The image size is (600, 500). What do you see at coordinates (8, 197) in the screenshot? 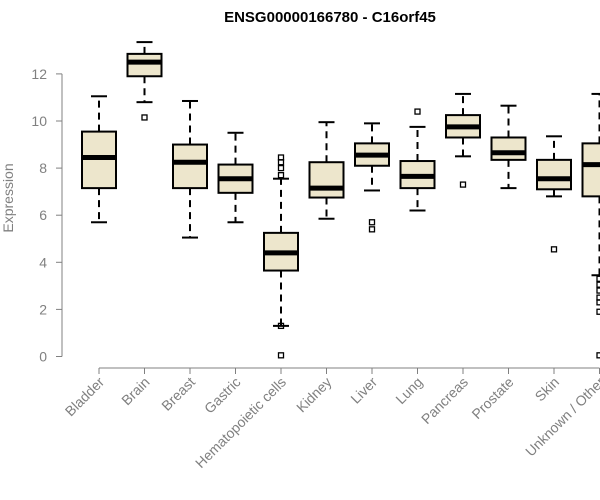
I see `y-axis-label: Expression` at bounding box center [8, 197].